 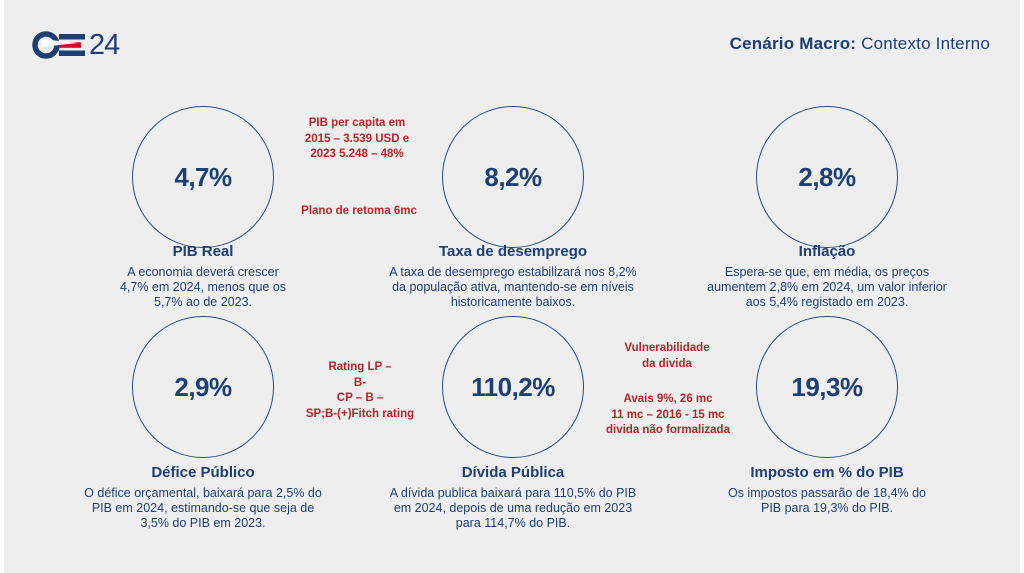 I want to click on metric-value: 19,3%, so click(x=827, y=386).